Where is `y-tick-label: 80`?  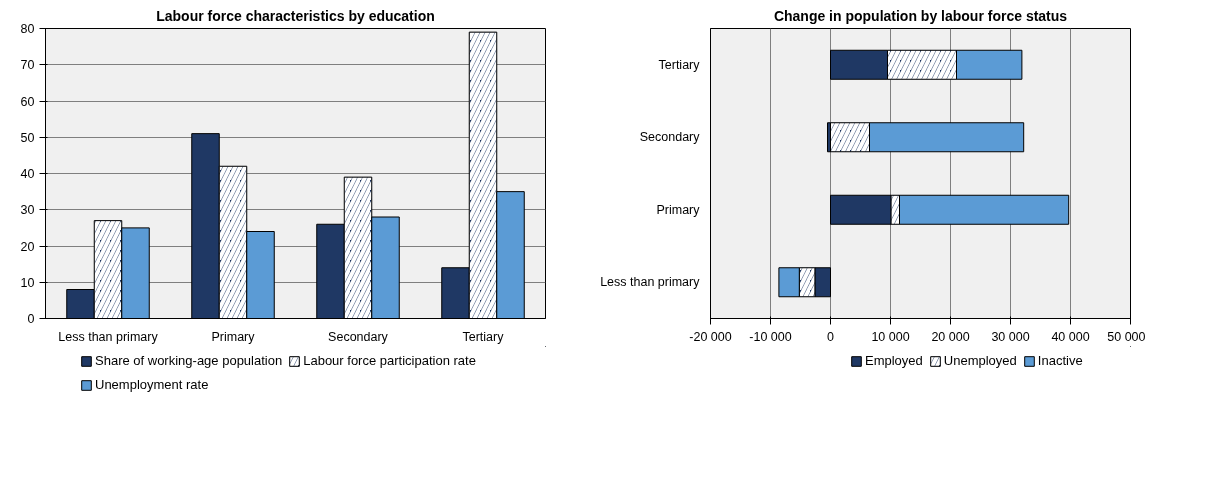
y-tick-label: 80 is located at coordinates (27, 29).